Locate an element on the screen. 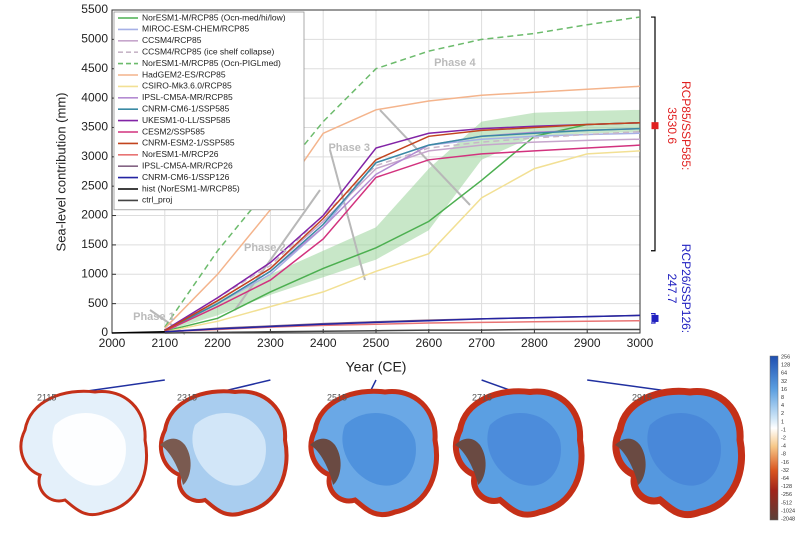 Image resolution: width=800 pixels, height=535 pixels. legend-label: CNRM-ESM2-1/SSP585 is located at coordinates (188, 143).